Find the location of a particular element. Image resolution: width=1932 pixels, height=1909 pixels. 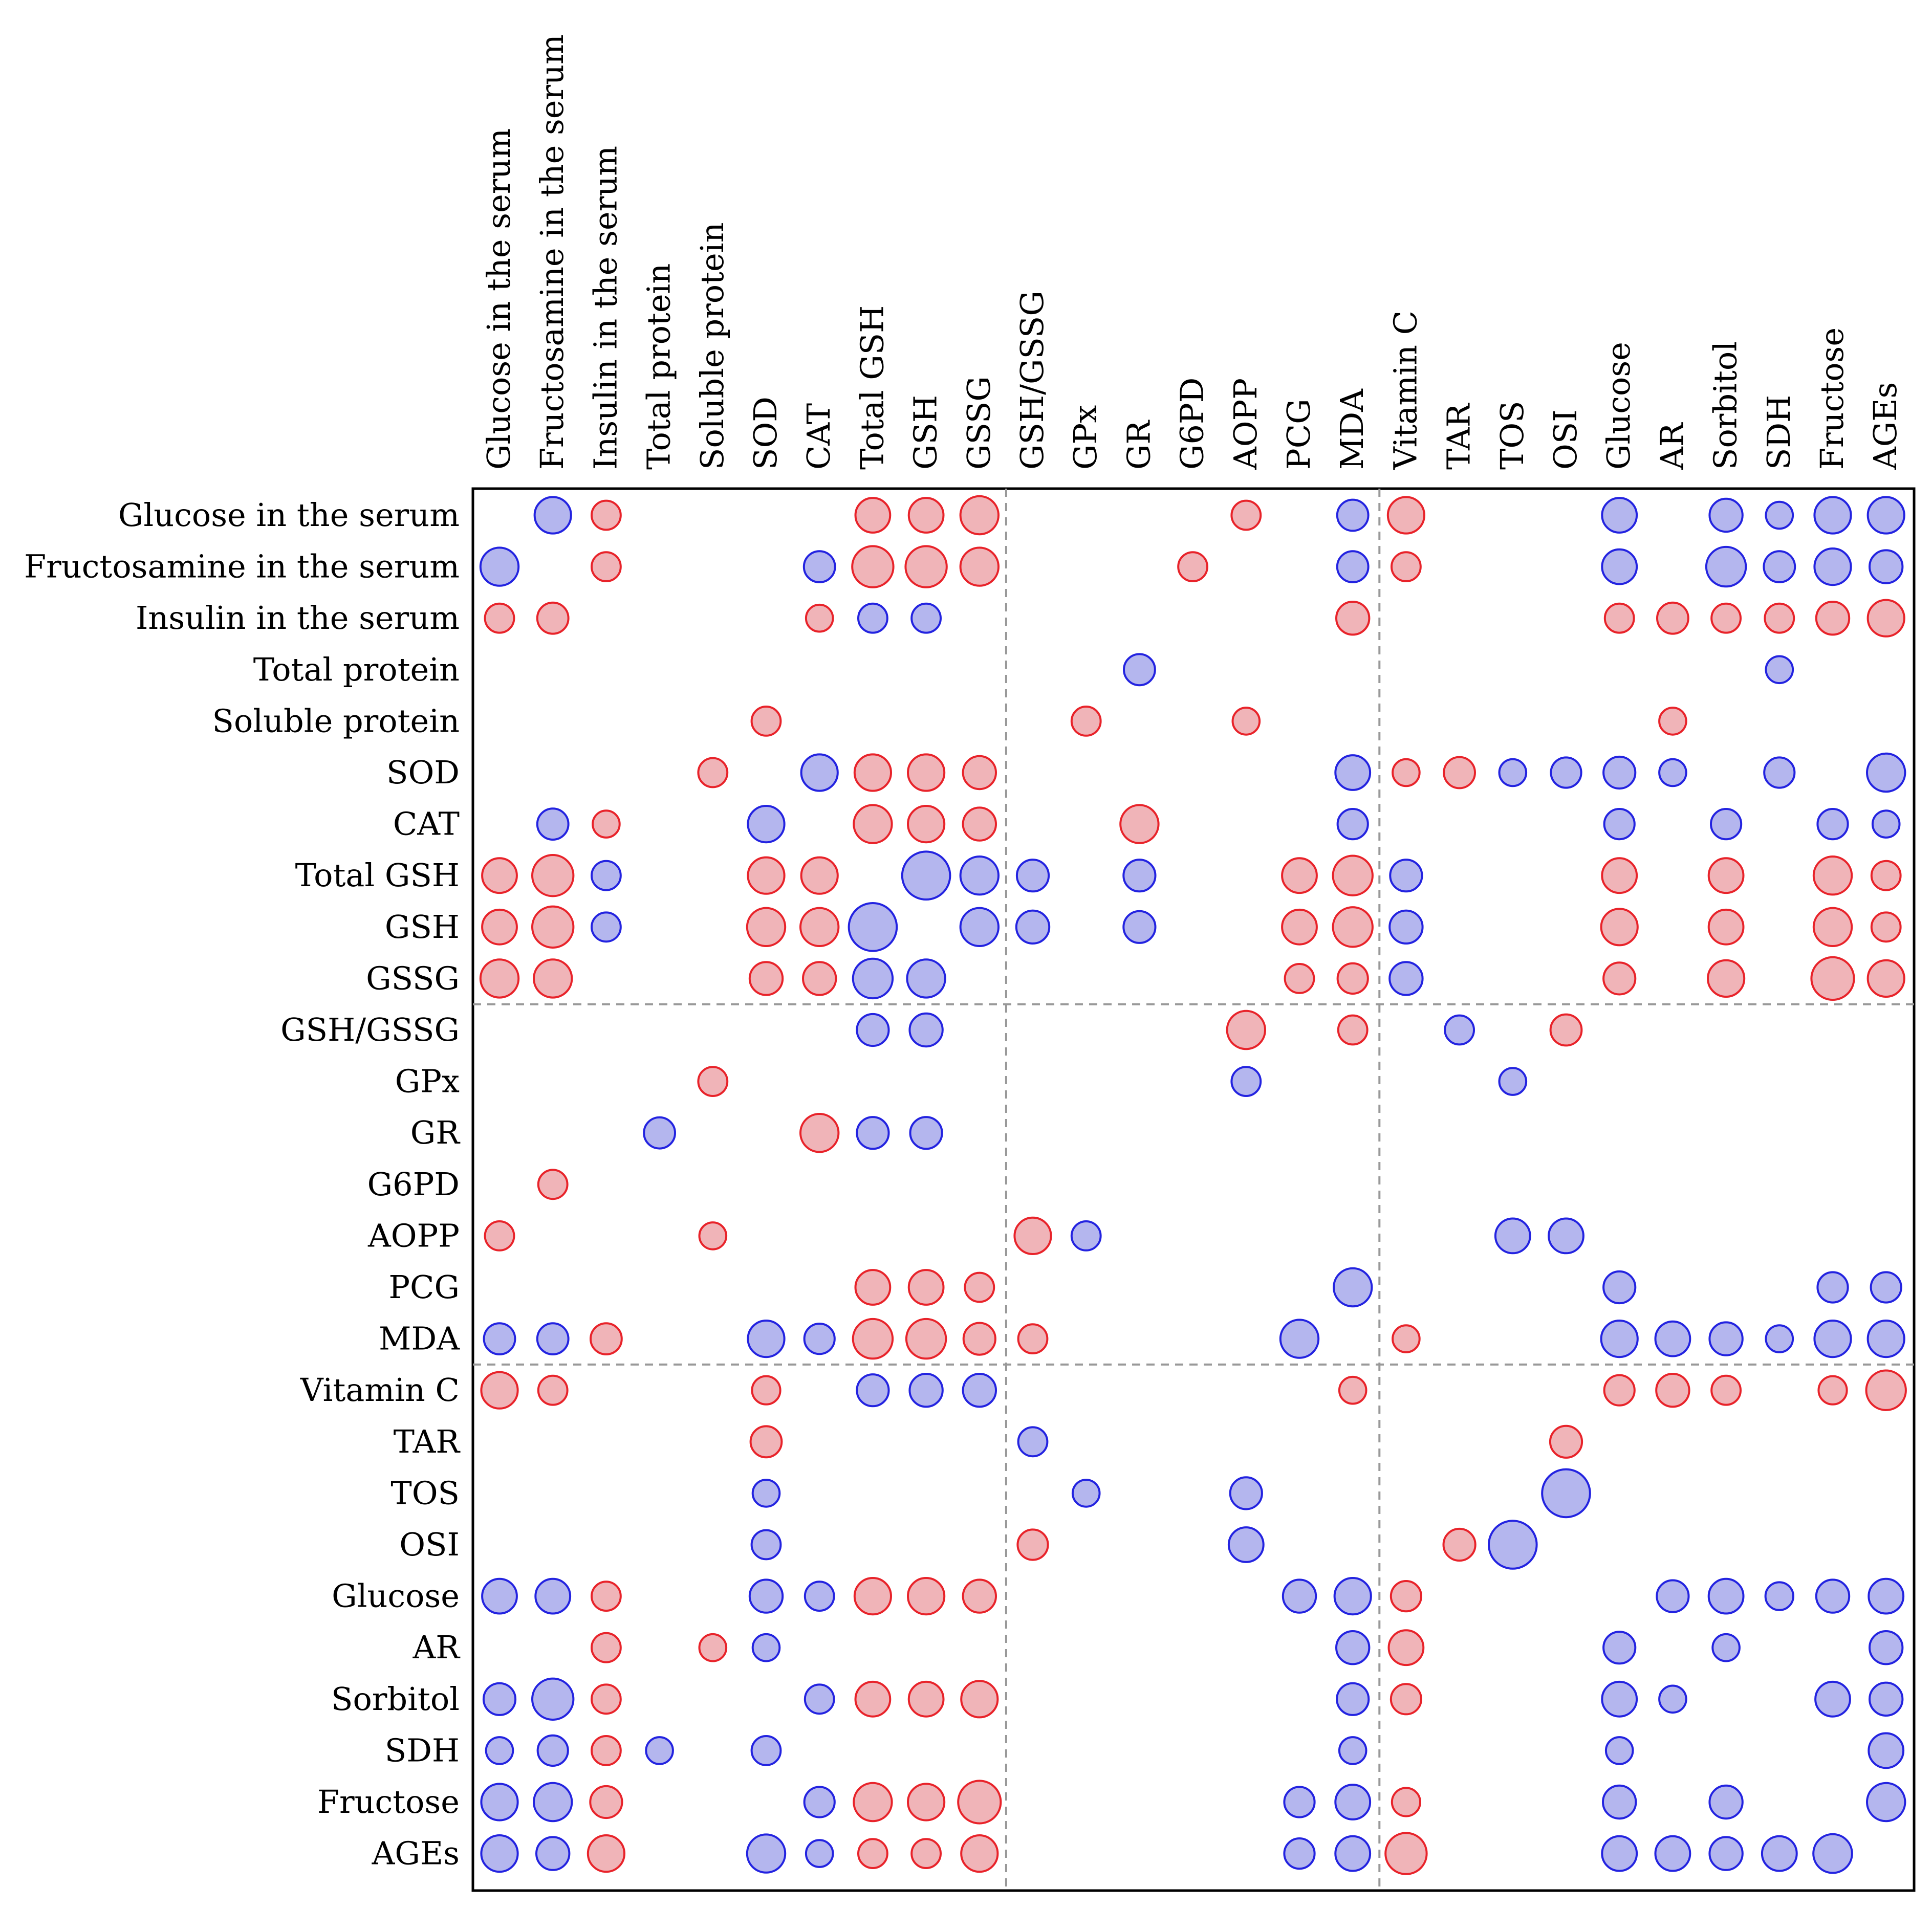

bubble-gsh-vs-sod is located at coordinates (766, 927).